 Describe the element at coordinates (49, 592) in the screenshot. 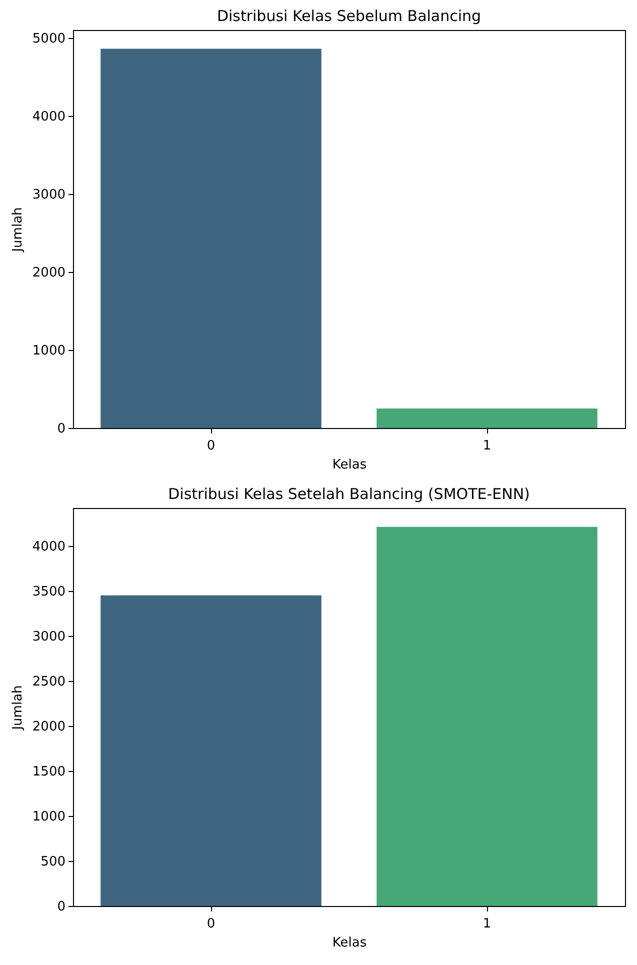

I see `y-tick-label: 3500` at that location.